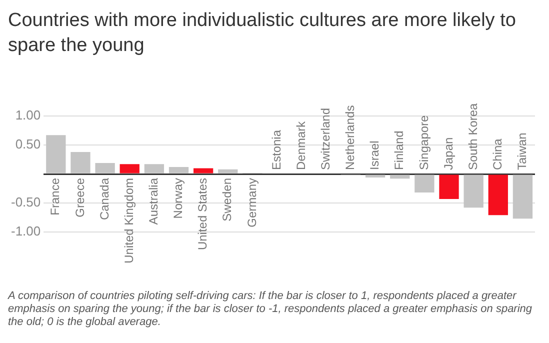  What do you see at coordinates (473, 136) in the screenshot?
I see `x-tick-label: South Korea` at bounding box center [473, 136].